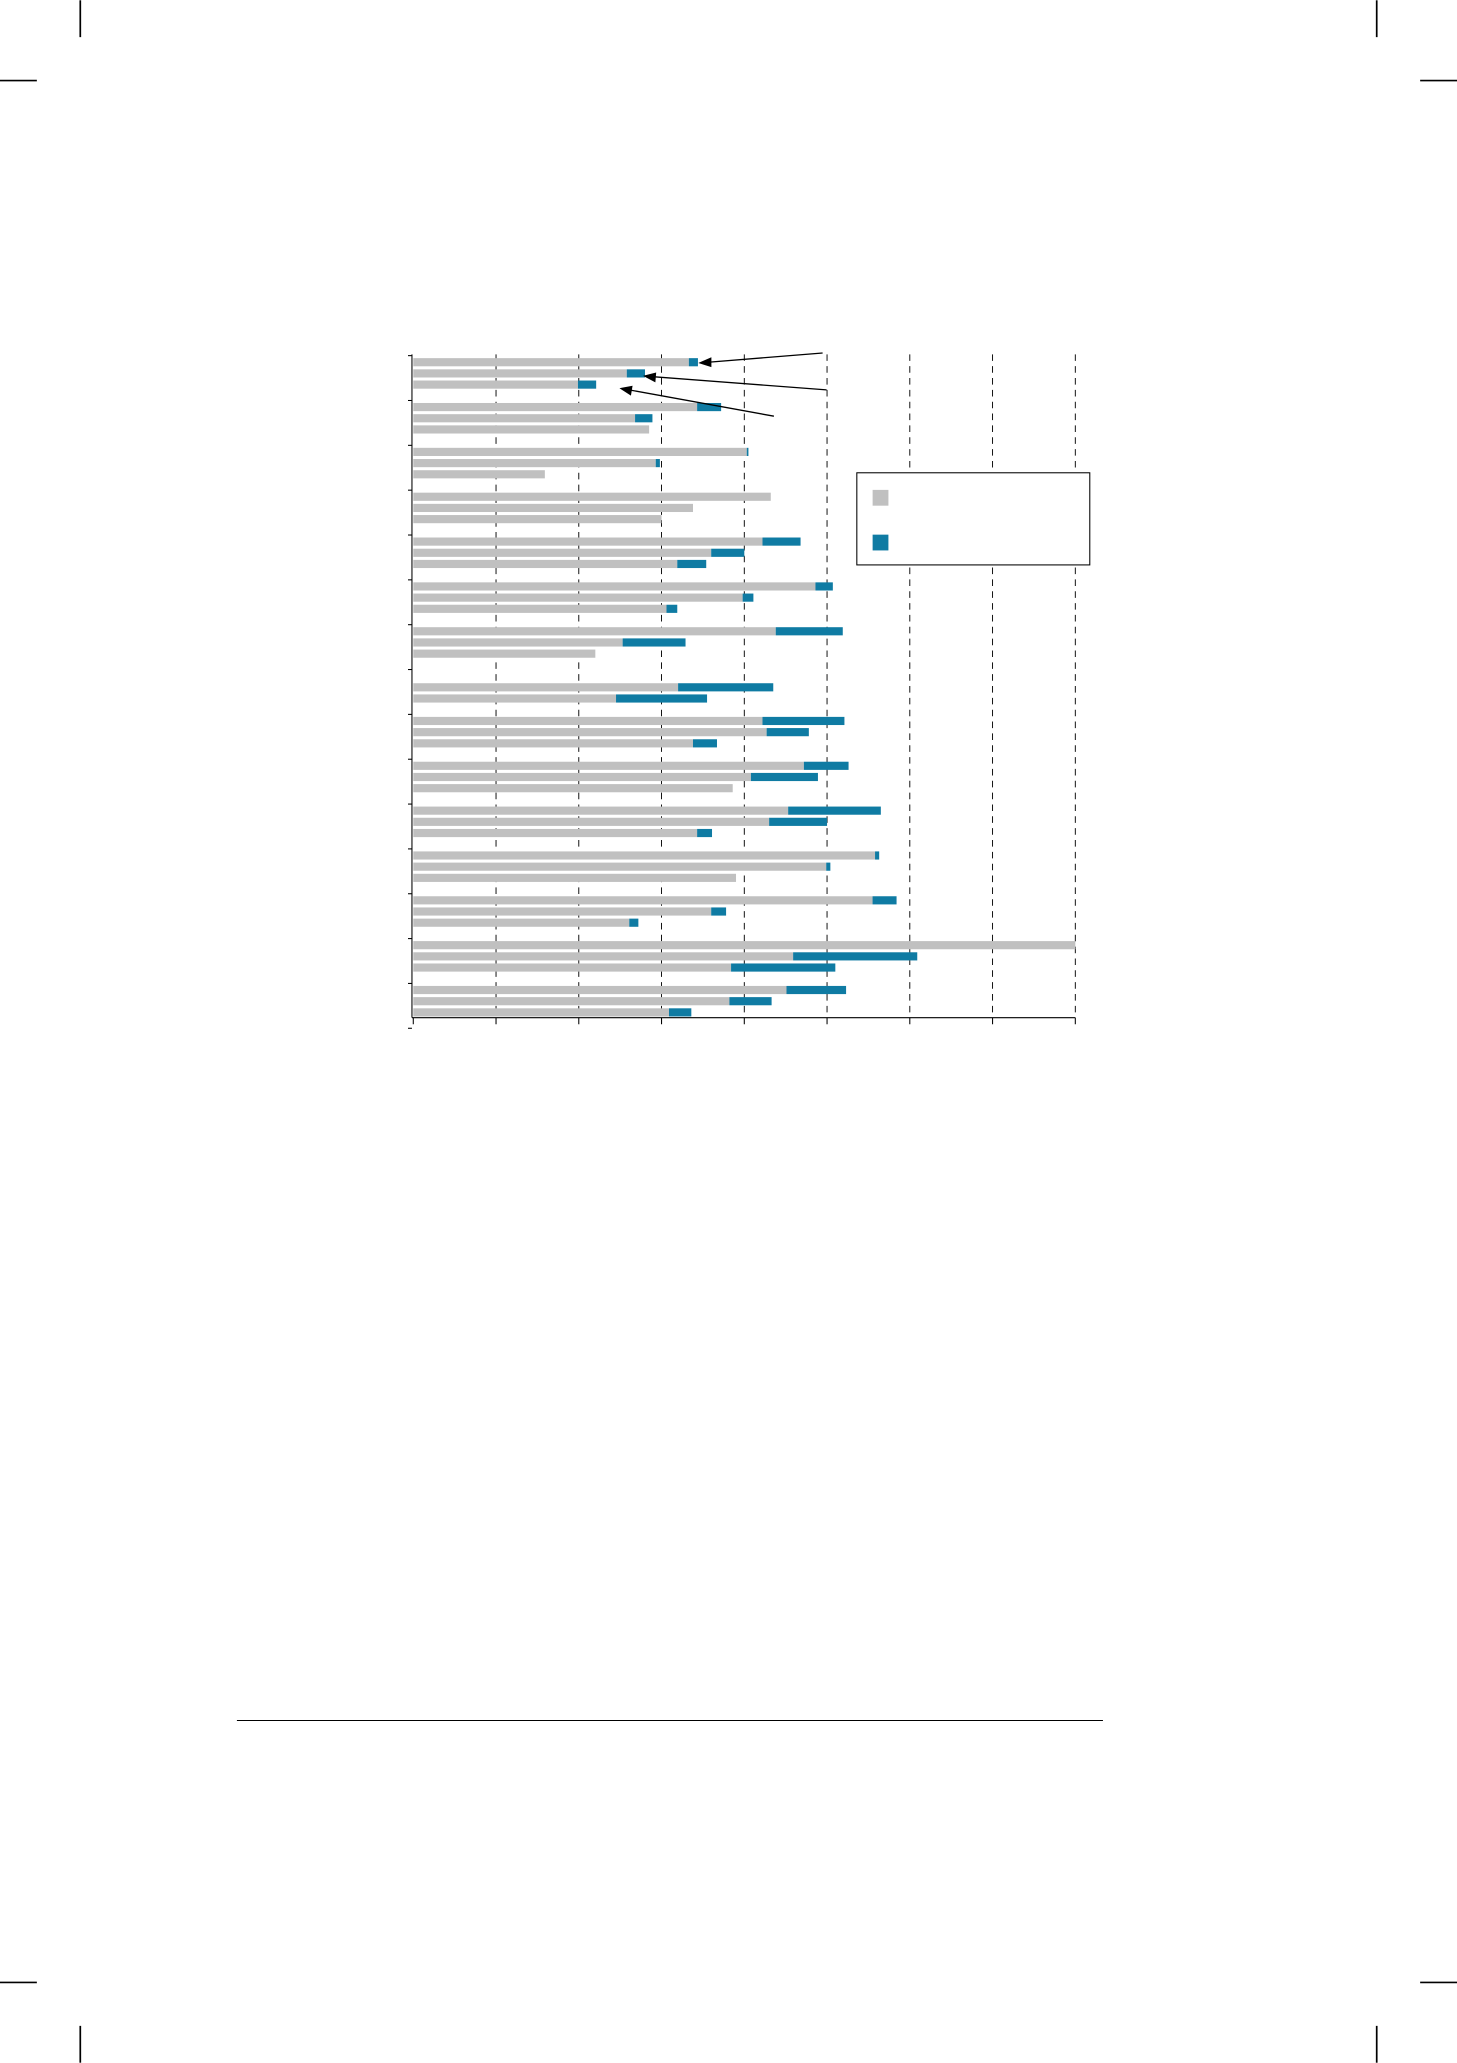 Image resolution: width=1457 pixels, height=2063 pixels. I want to click on annotation-arrows, so click(723, 384).